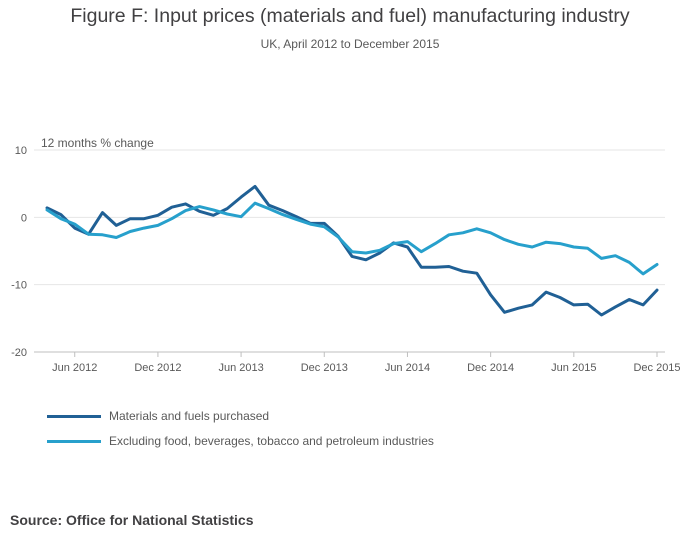 The width and height of the screenshot is (700, 549). Describe the element at coordinates (19, 286) in the screenshot. I see `y-tick-label: -10` at that location.